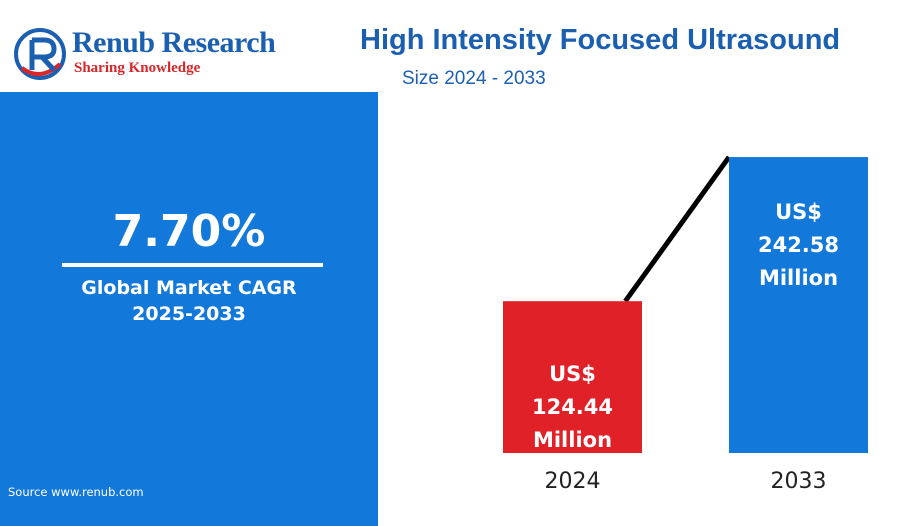  What do you see at coordinates (572, 407) in the screenshot?
I see `bar-value-label: 124.44` at bounding box center [572, 407].